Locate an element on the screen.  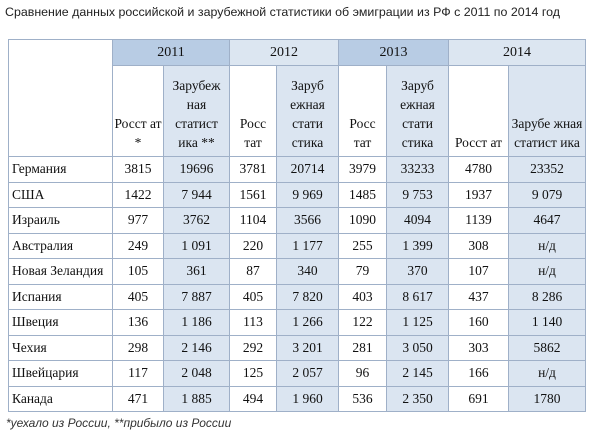
rosstat-value-cell: 107 is located at coordinates (479, 271).